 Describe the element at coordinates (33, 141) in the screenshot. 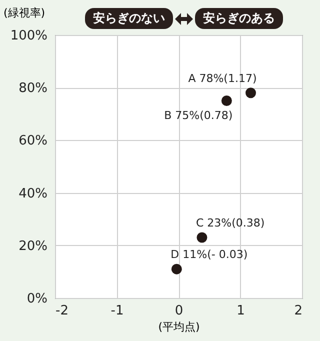

I see `y-tick-label: 60%` at that location.